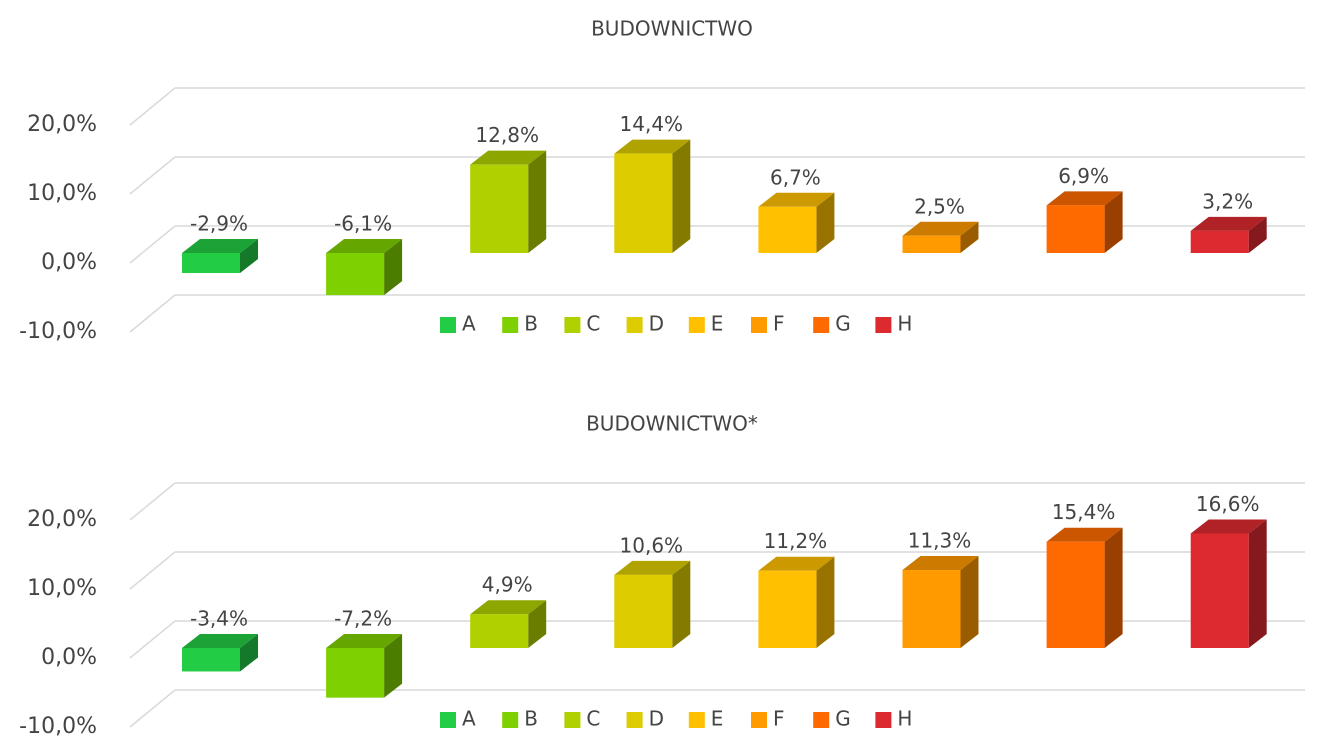 The image size is (1317, 742). I want to click on data-label: -2,9%, so click(219, 224).